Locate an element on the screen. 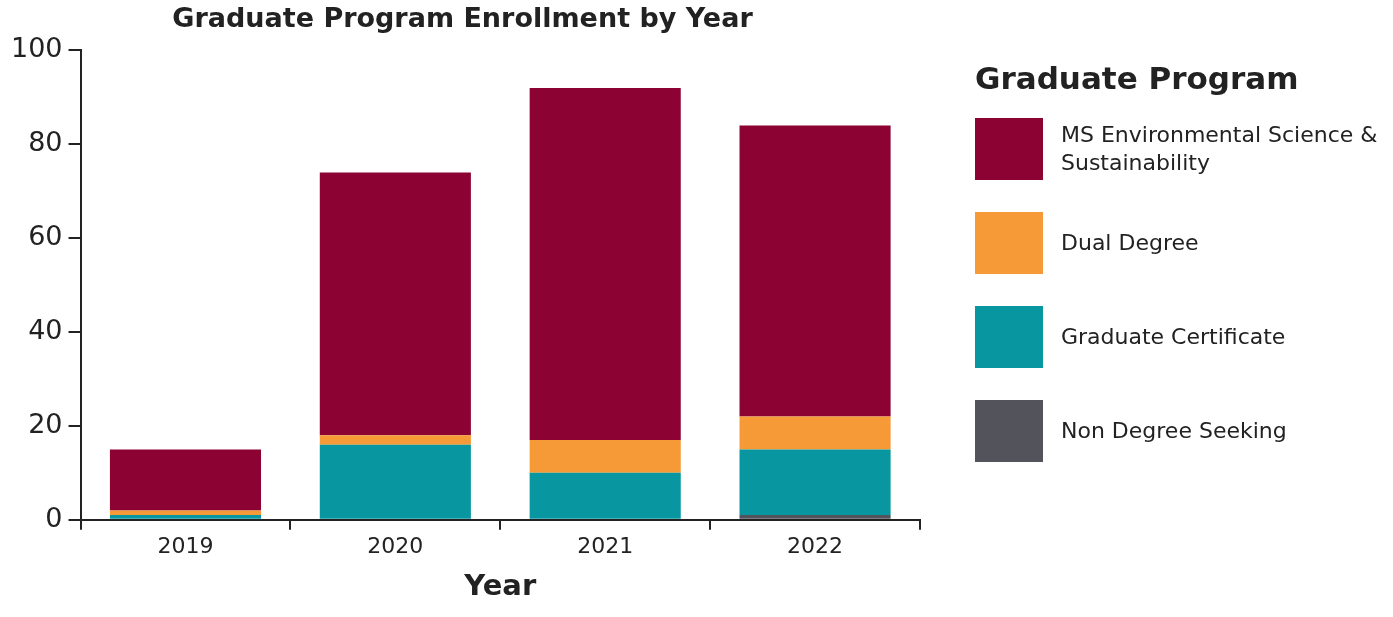 The height and width of the screenshot is (617, 1393). y-tick-label: 0 is located at coordinates (54, 517).